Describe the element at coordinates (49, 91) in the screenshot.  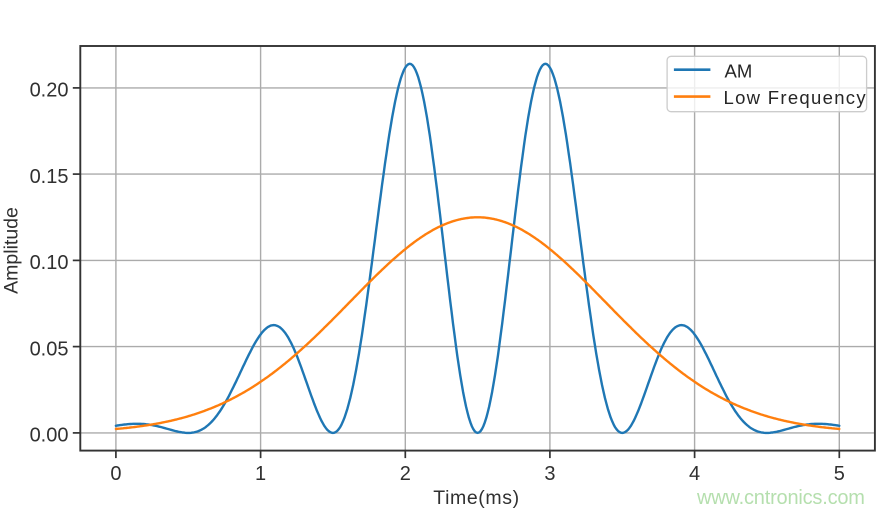
I see `svg-text: 0.20` at that location.